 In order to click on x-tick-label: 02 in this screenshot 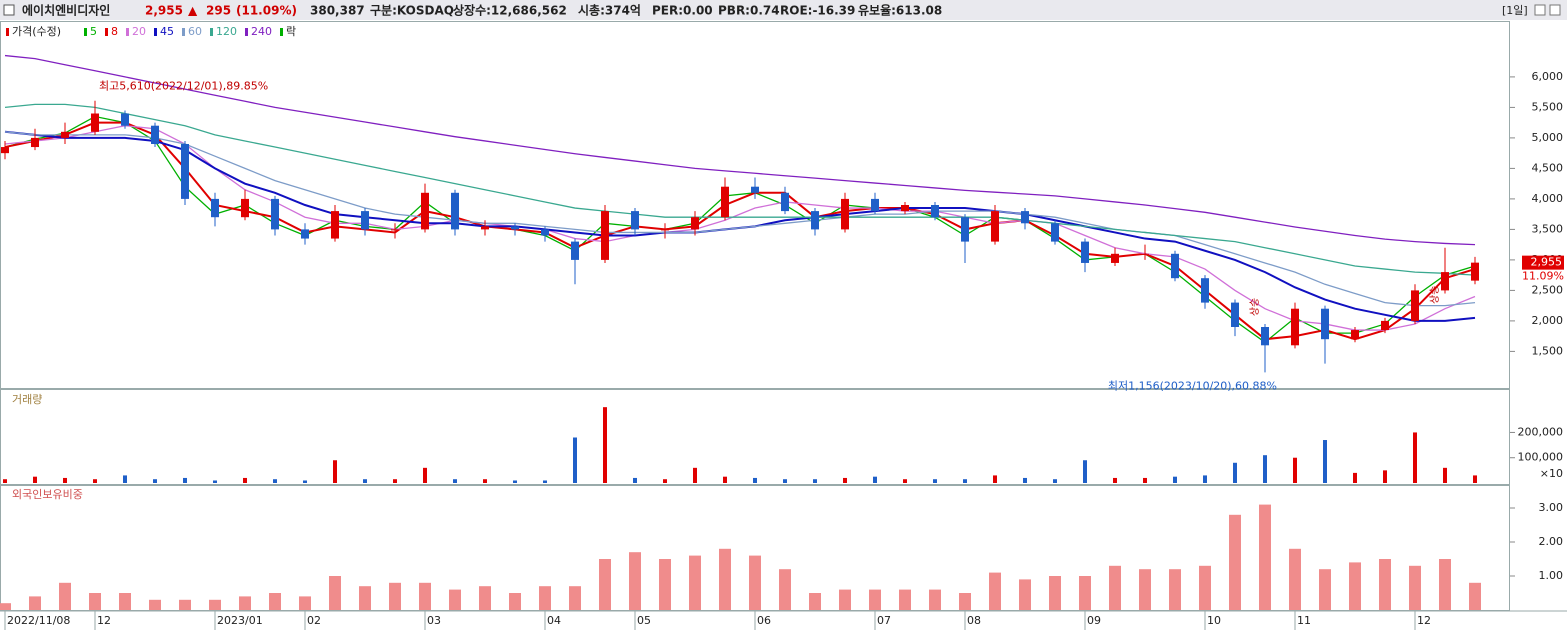, I will do `click(314, 620)`.